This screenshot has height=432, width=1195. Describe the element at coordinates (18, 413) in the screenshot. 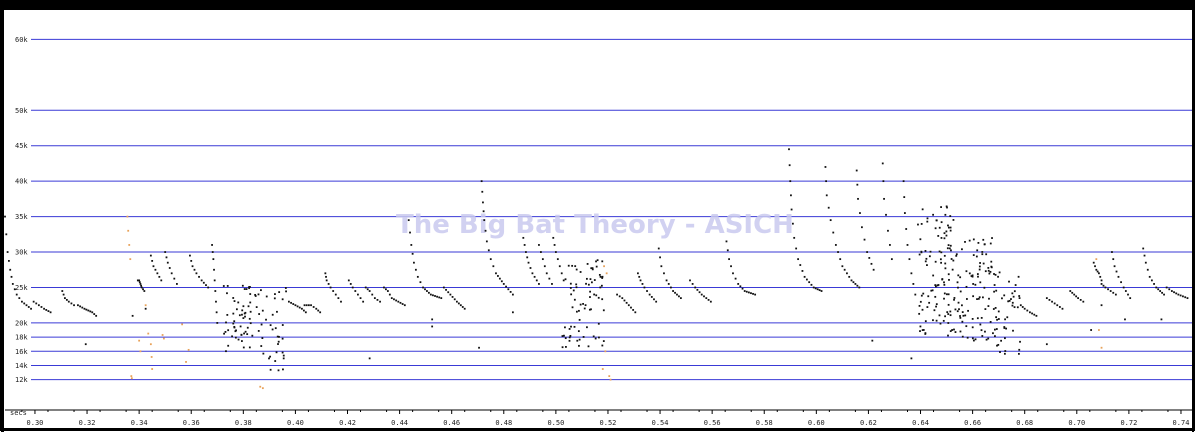

I see `x-unit-label: secs` at that location.